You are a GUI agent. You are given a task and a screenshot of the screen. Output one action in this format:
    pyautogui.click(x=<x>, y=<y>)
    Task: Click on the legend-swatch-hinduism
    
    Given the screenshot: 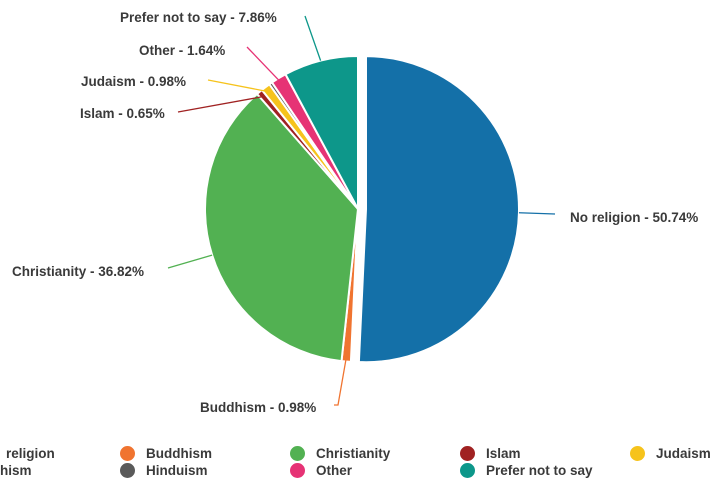 What is the action you would take?
    pyautogui.click(x=127, y=470)
    